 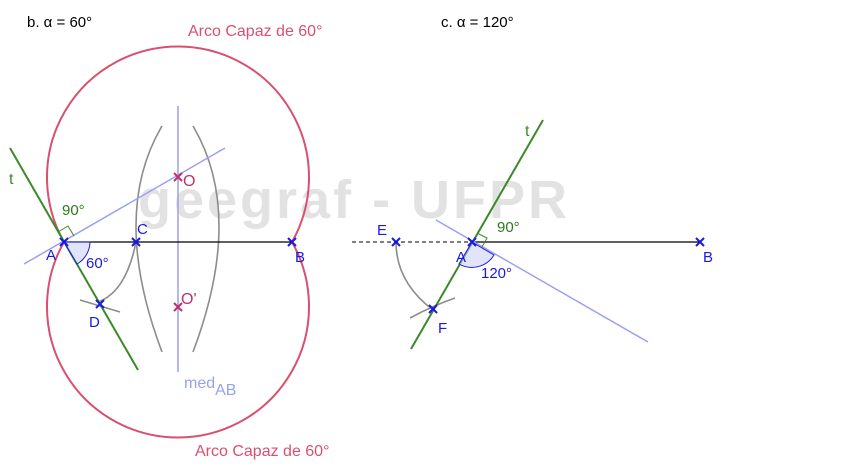 I want to click on mediatrix-label-main: med, so click(x=199, y=383).